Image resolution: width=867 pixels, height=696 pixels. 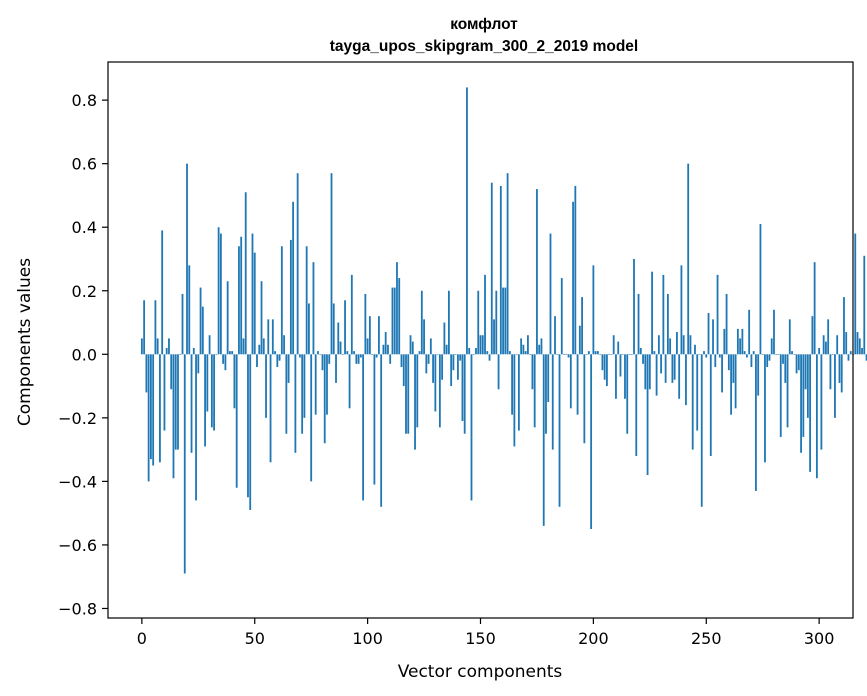 I want to click on x-tick-label: 150, so click(x=480, y=638).